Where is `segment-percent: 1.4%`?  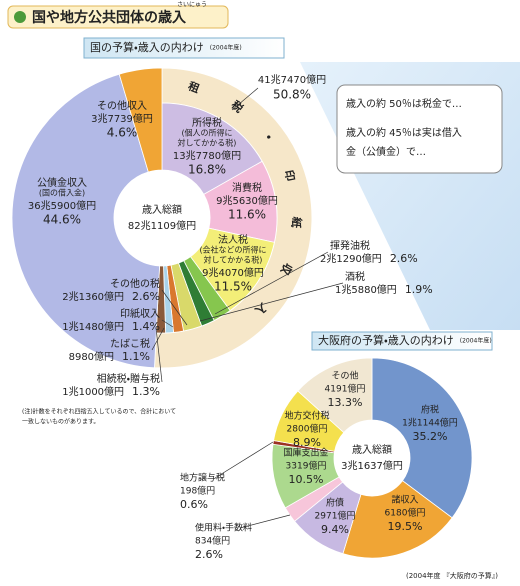 segment-percent: 1.4% is located at coordinates (146, 326).